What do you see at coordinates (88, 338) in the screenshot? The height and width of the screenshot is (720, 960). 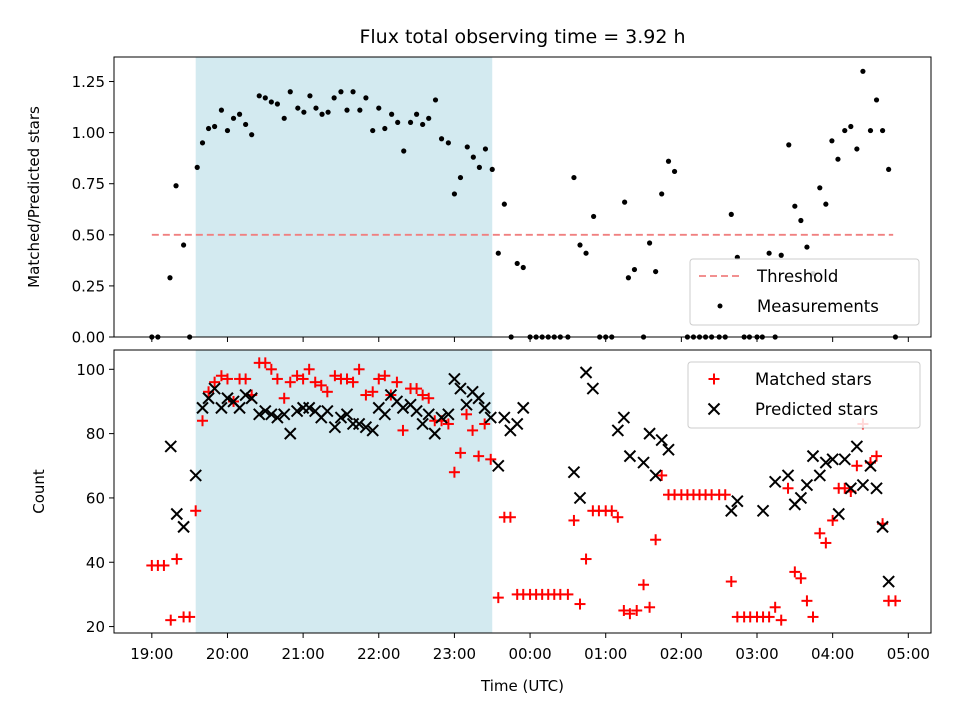 I see `top-y-tick-label: 0.00` at bounding box center [88, 338].